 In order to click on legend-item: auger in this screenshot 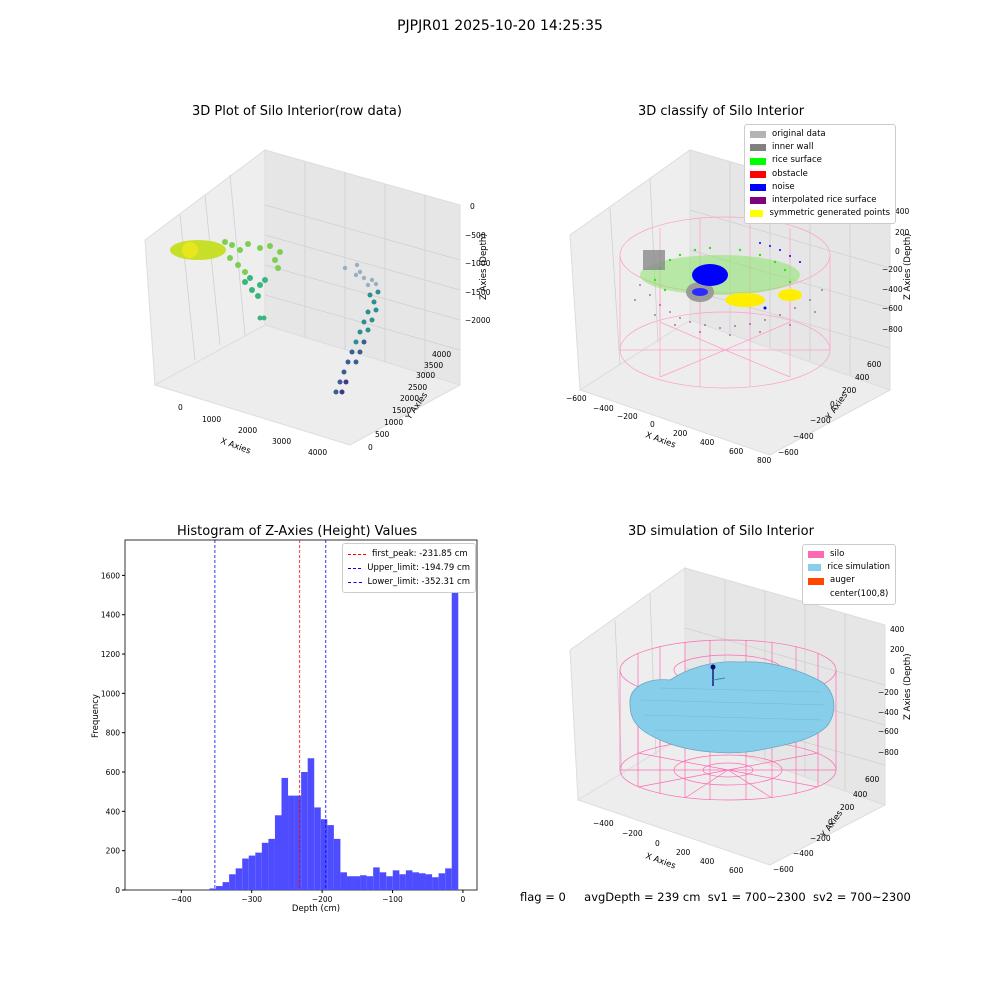, I will do `click(849, 580)`.